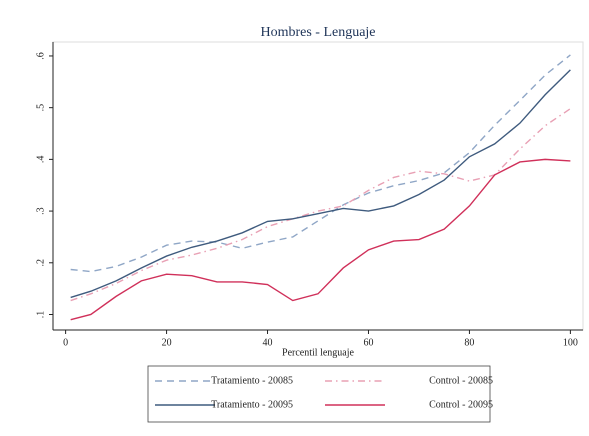  I want to click on x-tick-label: 80, so click(469, 342).